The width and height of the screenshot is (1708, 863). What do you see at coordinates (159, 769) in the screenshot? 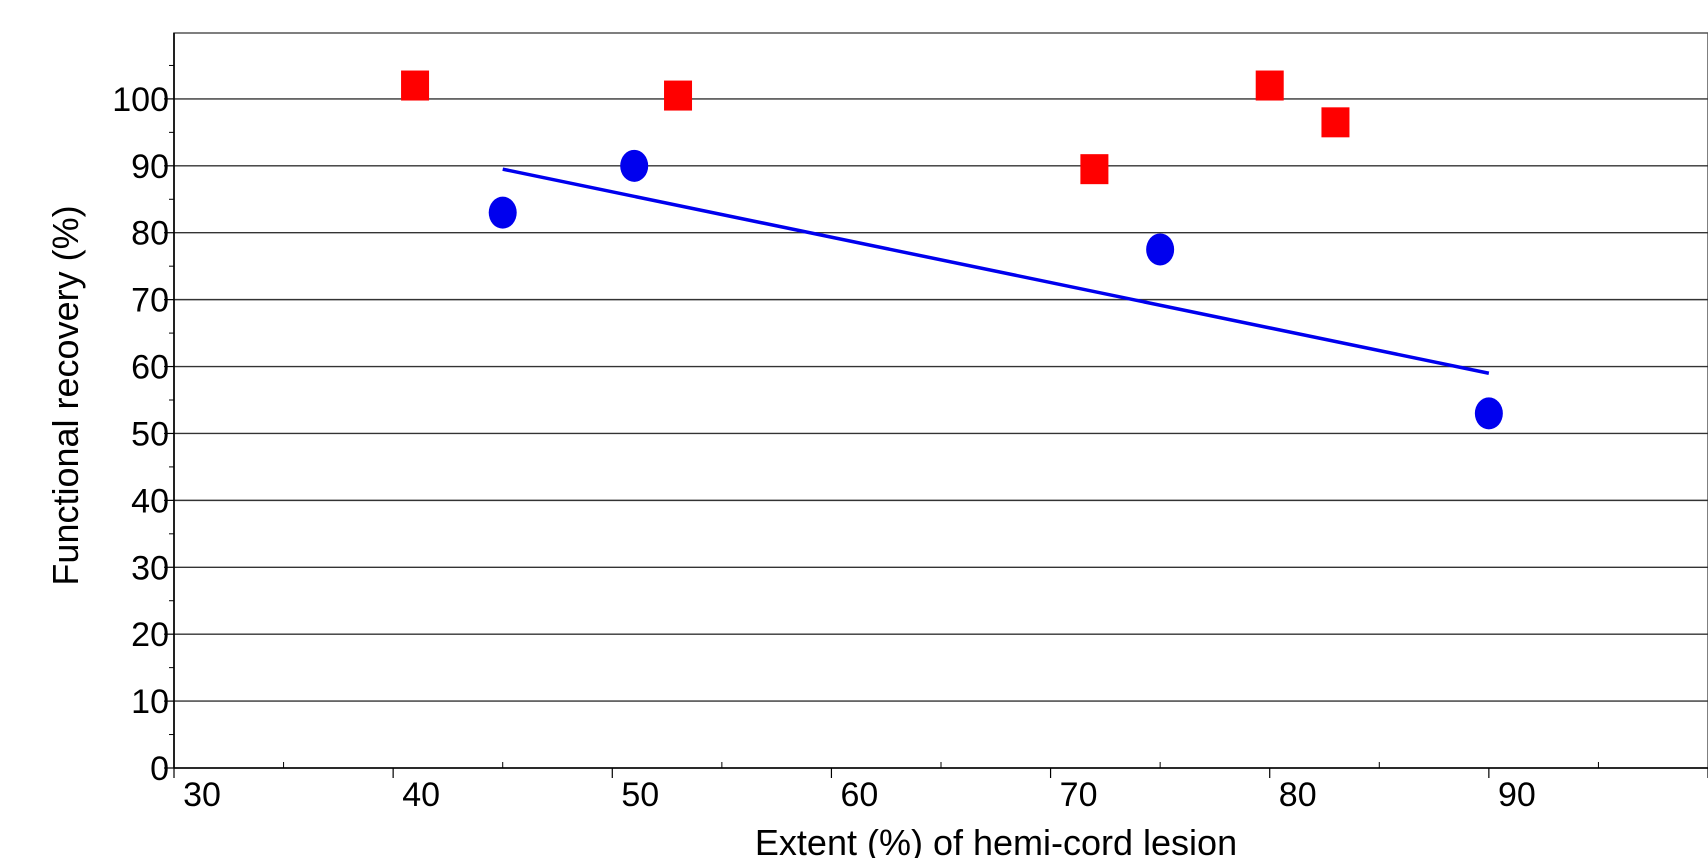
I see `y-tick-label: 0` at bounding box center [159, 769].